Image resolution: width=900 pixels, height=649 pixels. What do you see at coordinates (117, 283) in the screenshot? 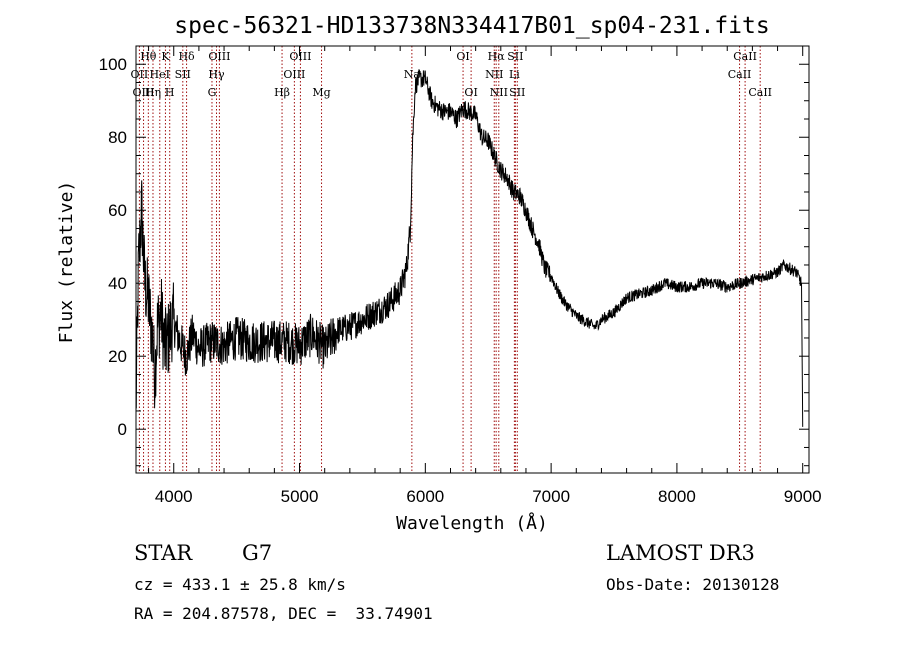
I see `y-tick-label-40: 40` at bounding box center [117, 283].